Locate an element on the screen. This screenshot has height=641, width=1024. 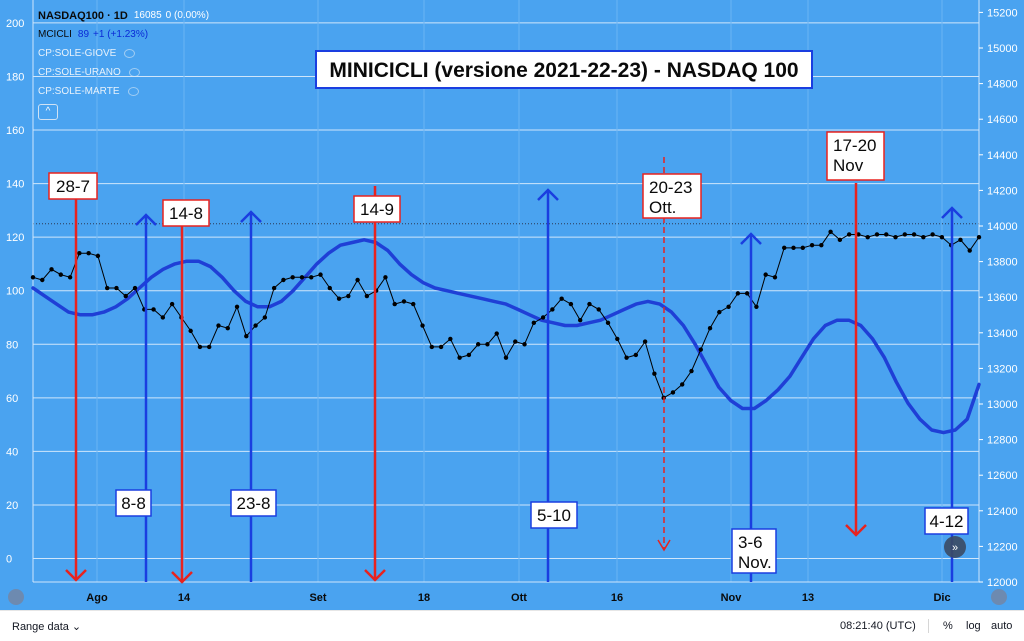
left-axis-tick-label: 100 is located at coordinates (15, 292).